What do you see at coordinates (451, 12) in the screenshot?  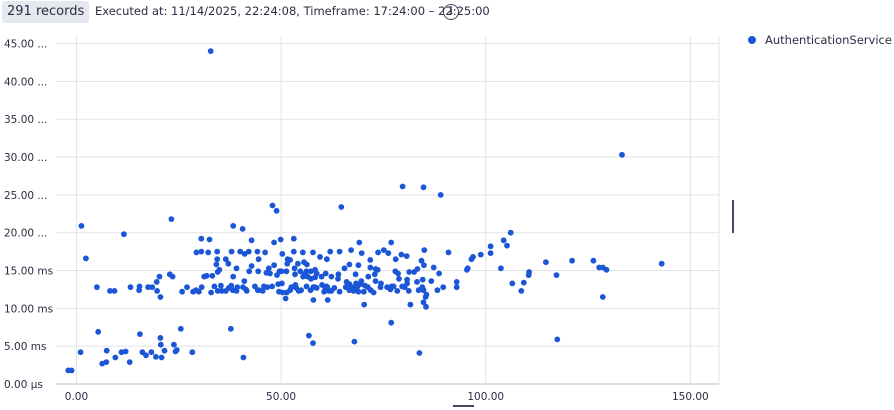 I see `info-icon: i` at bounding box center [451, 12].